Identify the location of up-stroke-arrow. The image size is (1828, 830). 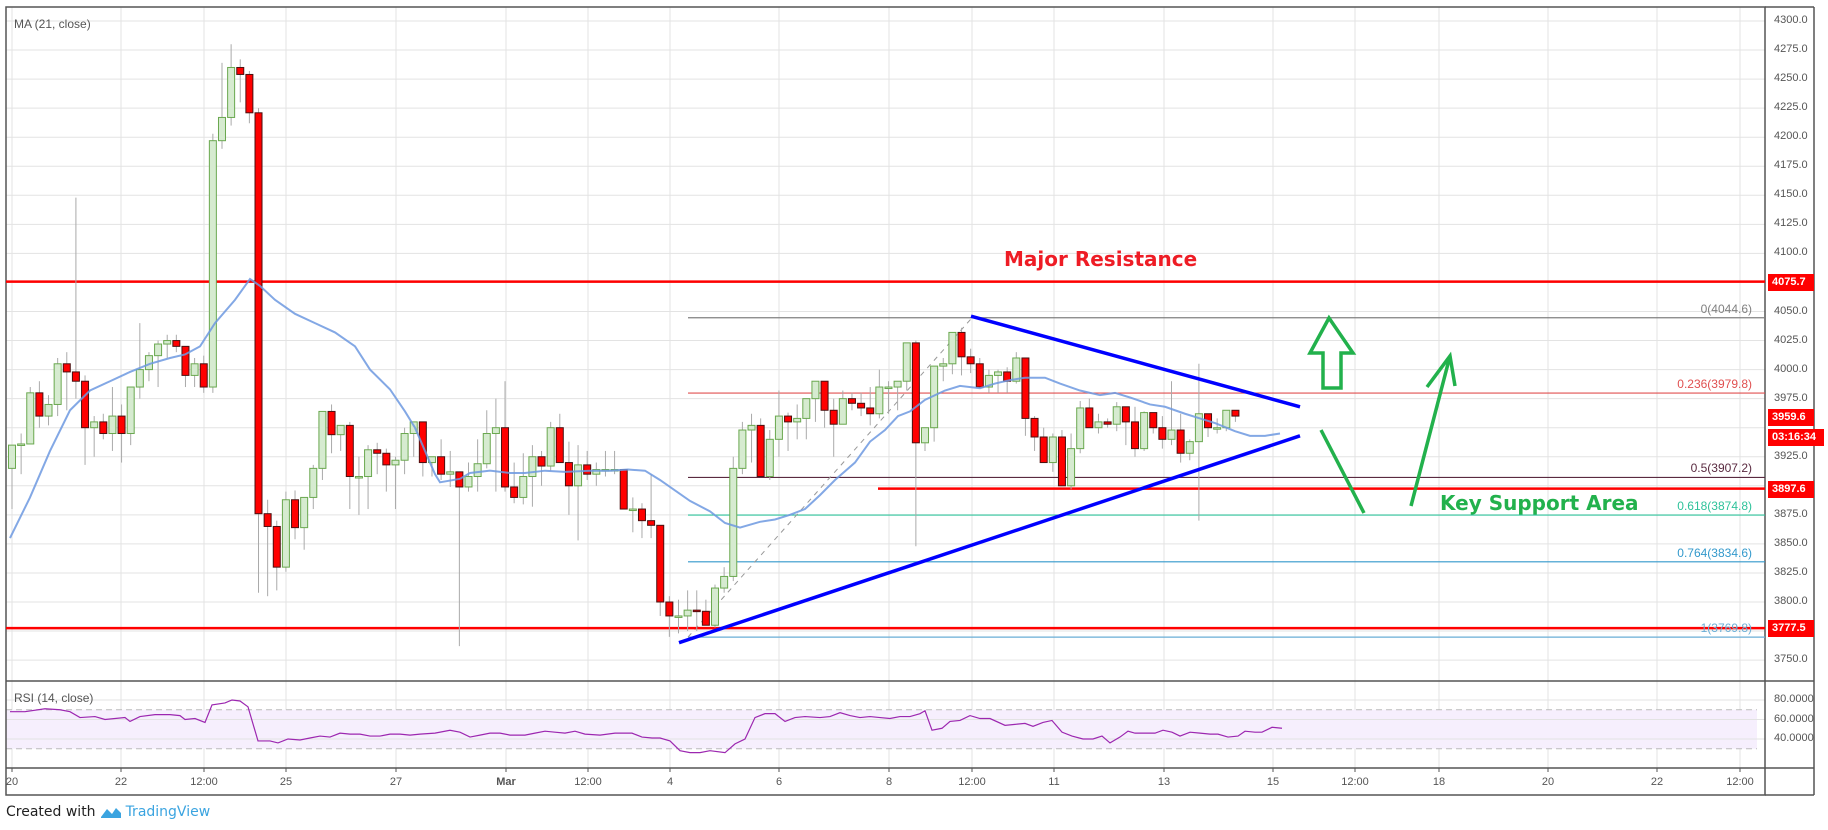
(1430, 431).